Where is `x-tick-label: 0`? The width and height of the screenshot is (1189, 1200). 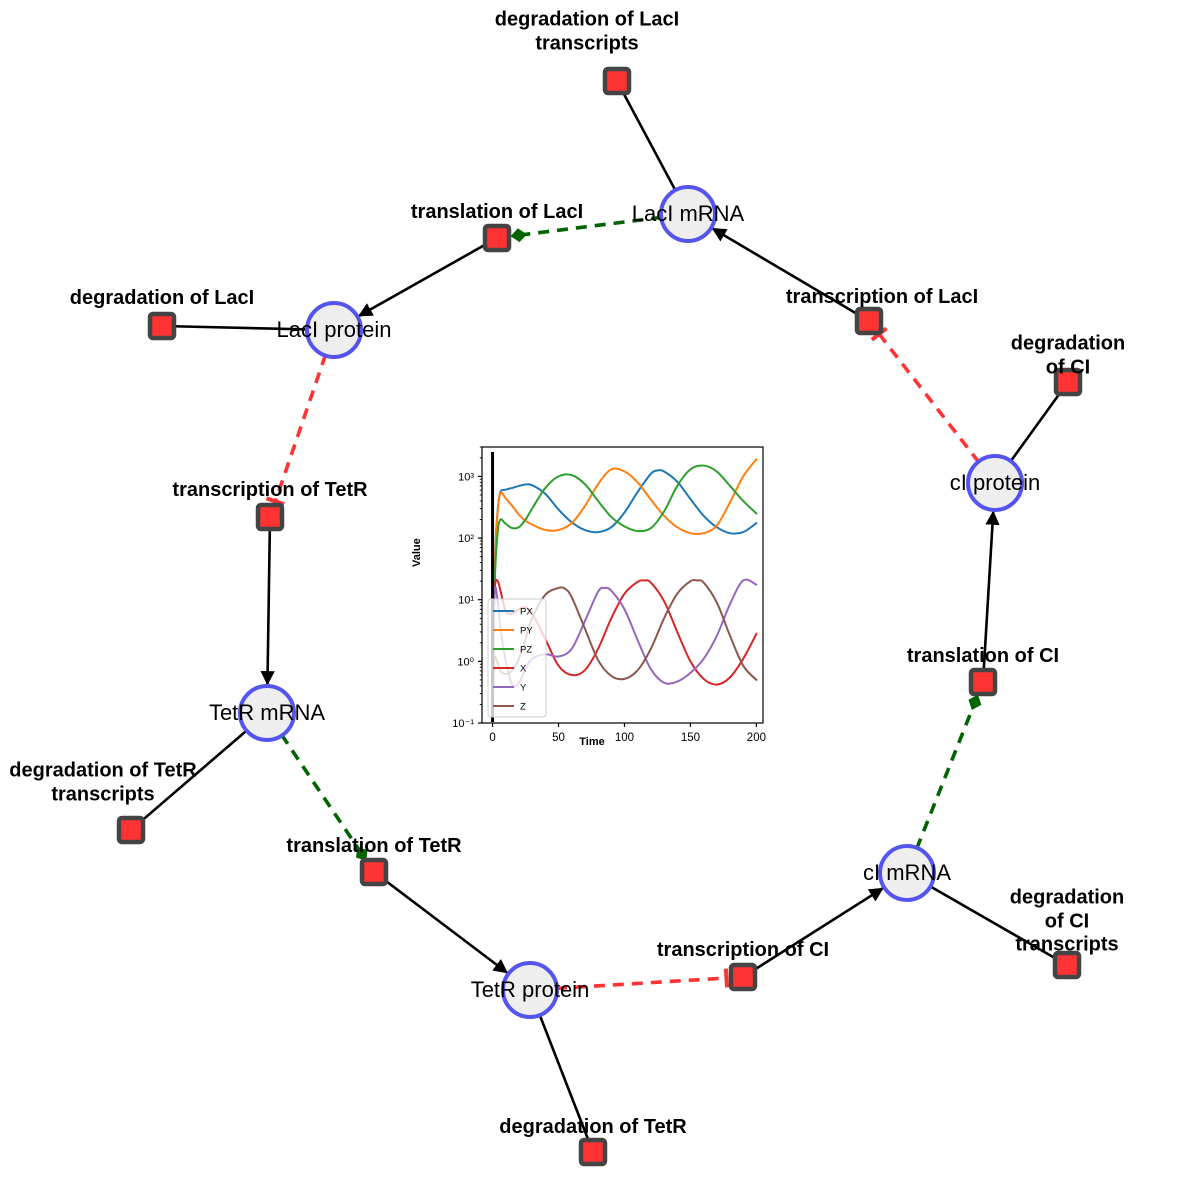 x-tick-label: 0 is located at coordinates (492, 738).